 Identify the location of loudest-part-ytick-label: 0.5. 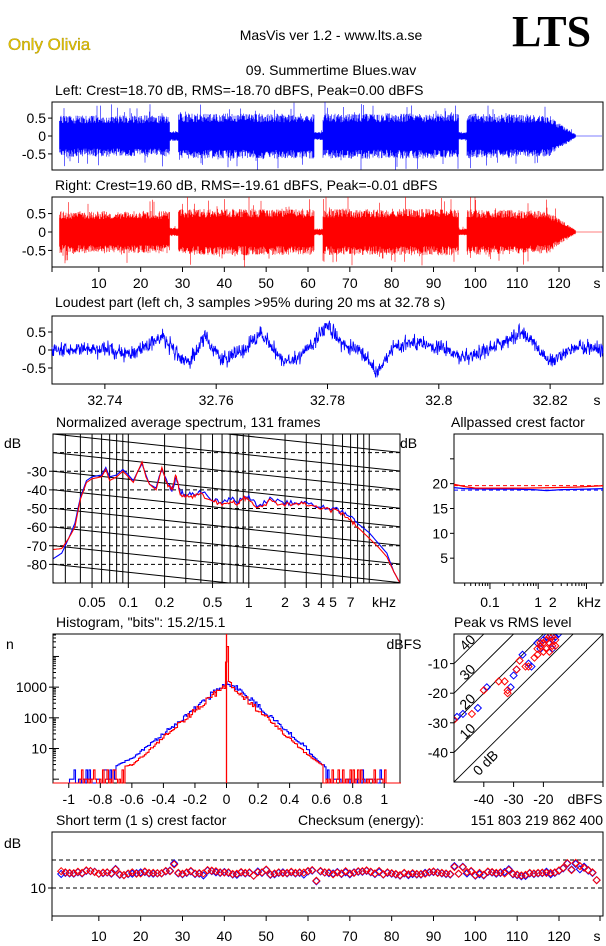
(37, 332).